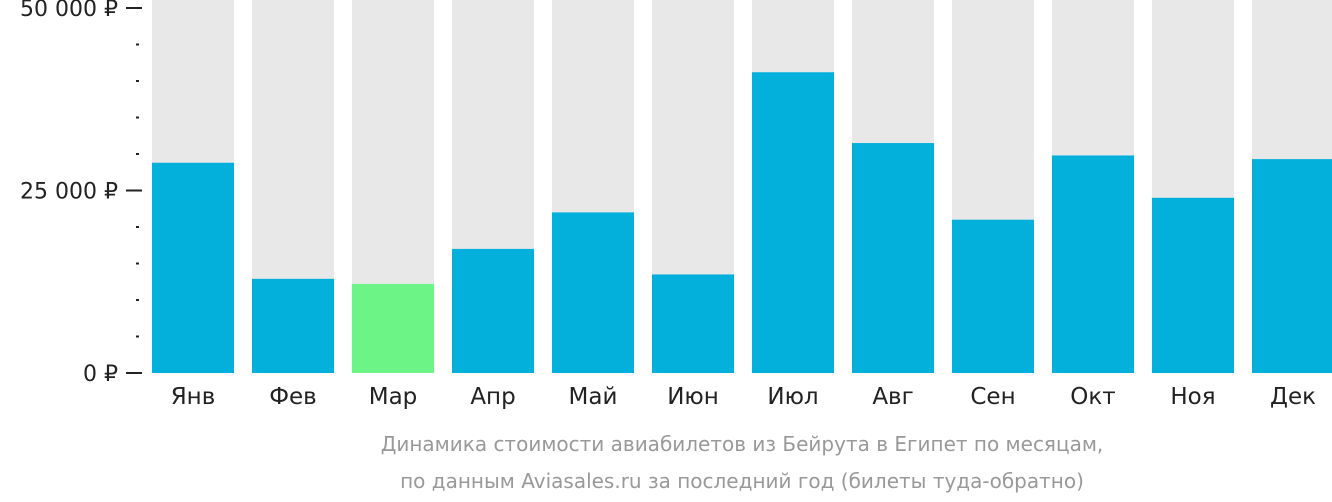 This screenshot has height=502, width=1332. Describe the element at coordinates (492, 397) in the screenshot. I see `x-tick-label: Апр` at that location.